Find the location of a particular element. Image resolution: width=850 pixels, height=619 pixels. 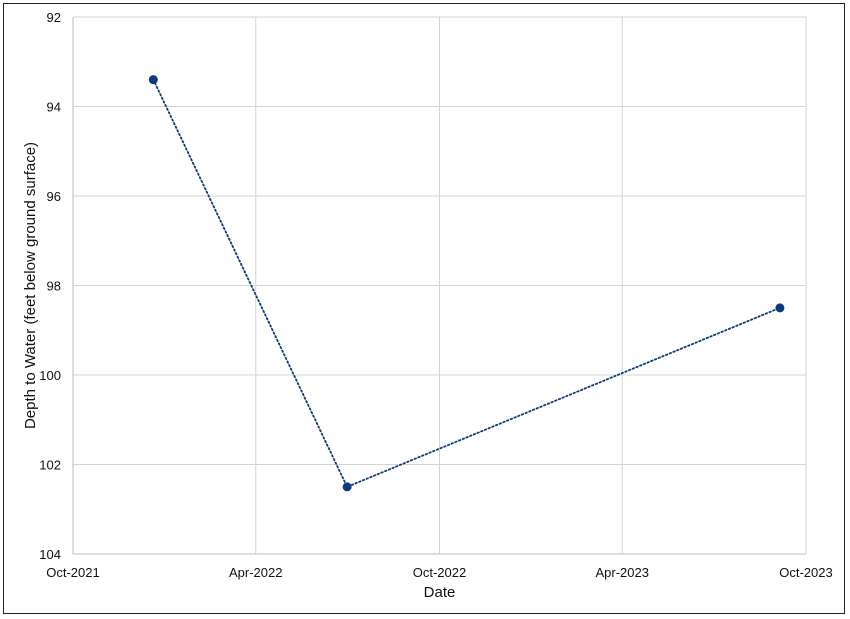

y-tick-label: 102 is located at coordinates (50, 465).